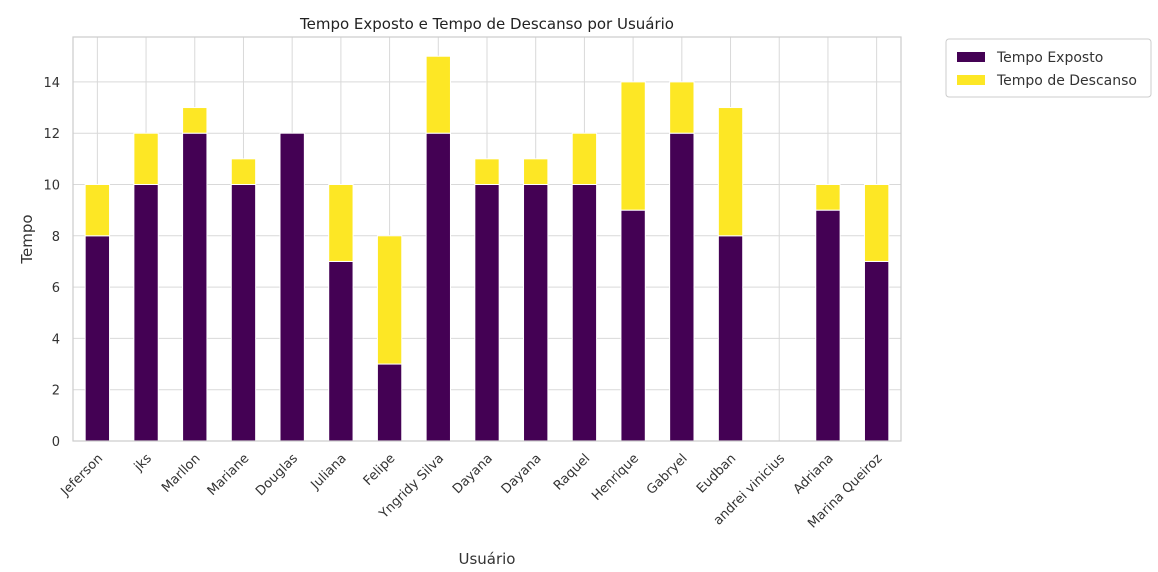  What do you see at coordinates (277, 475) in the screenshot?
I see `x-tick-label: Douglas` at bounding box center [277, 475].